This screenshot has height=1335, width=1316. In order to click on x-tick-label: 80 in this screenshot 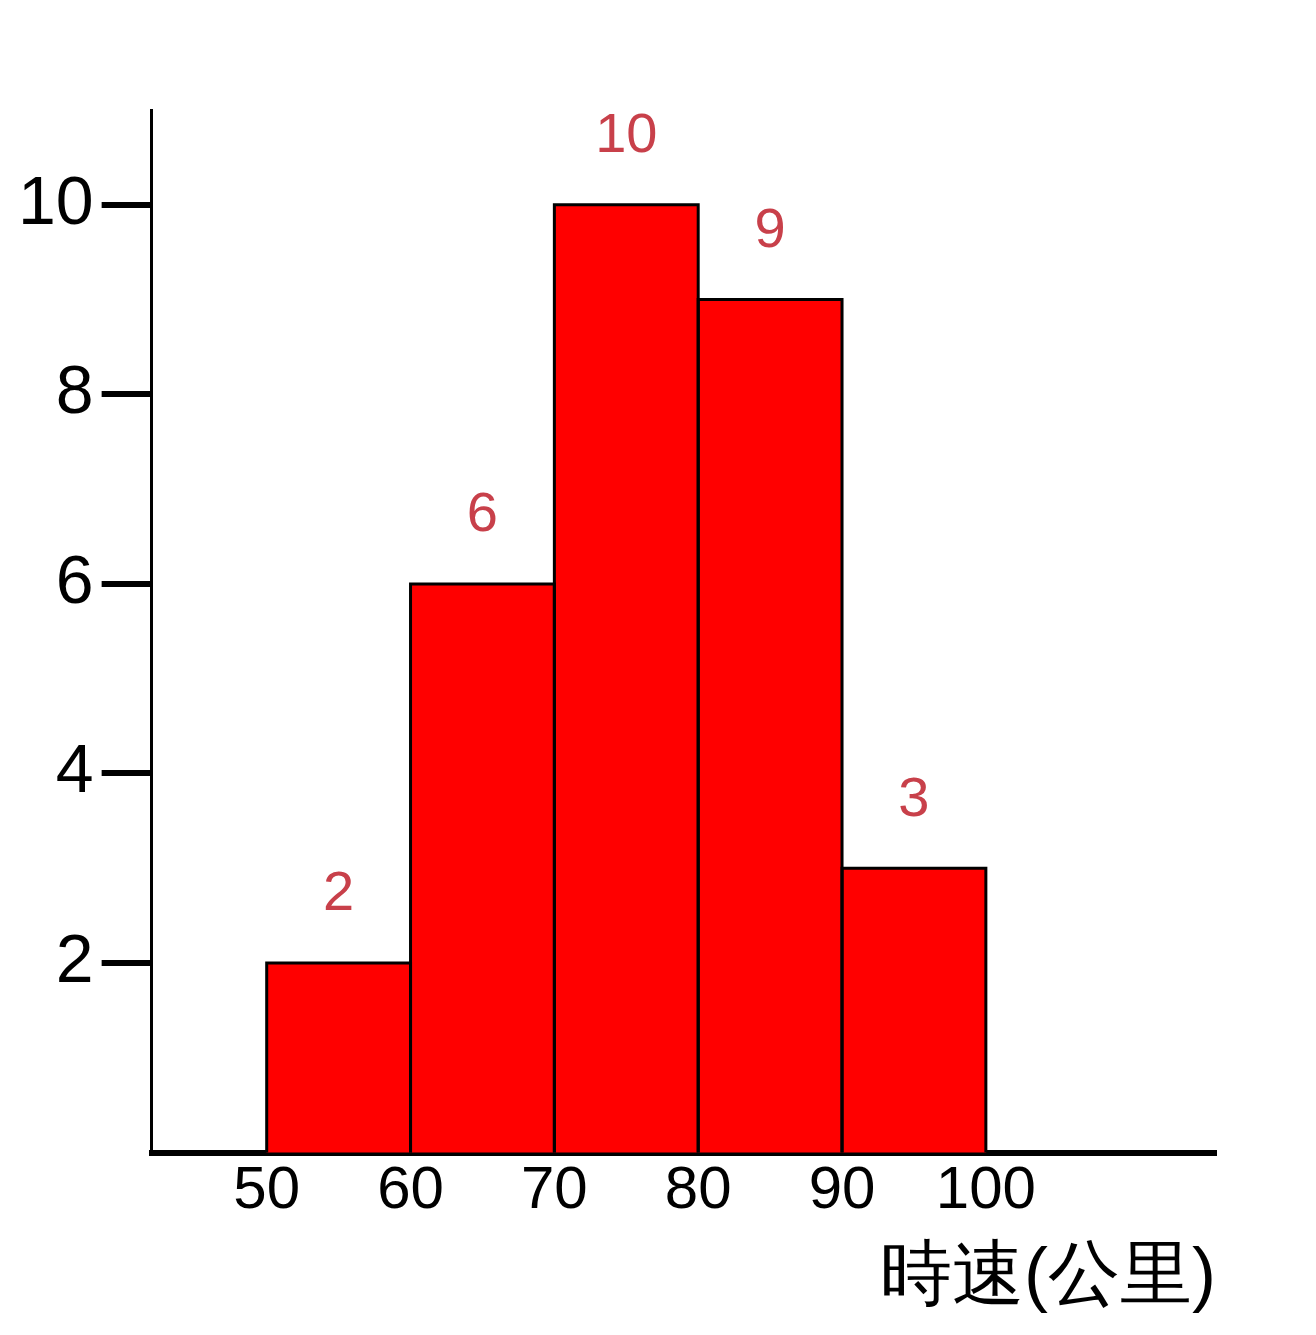, I will do `click(698, 1188)`.